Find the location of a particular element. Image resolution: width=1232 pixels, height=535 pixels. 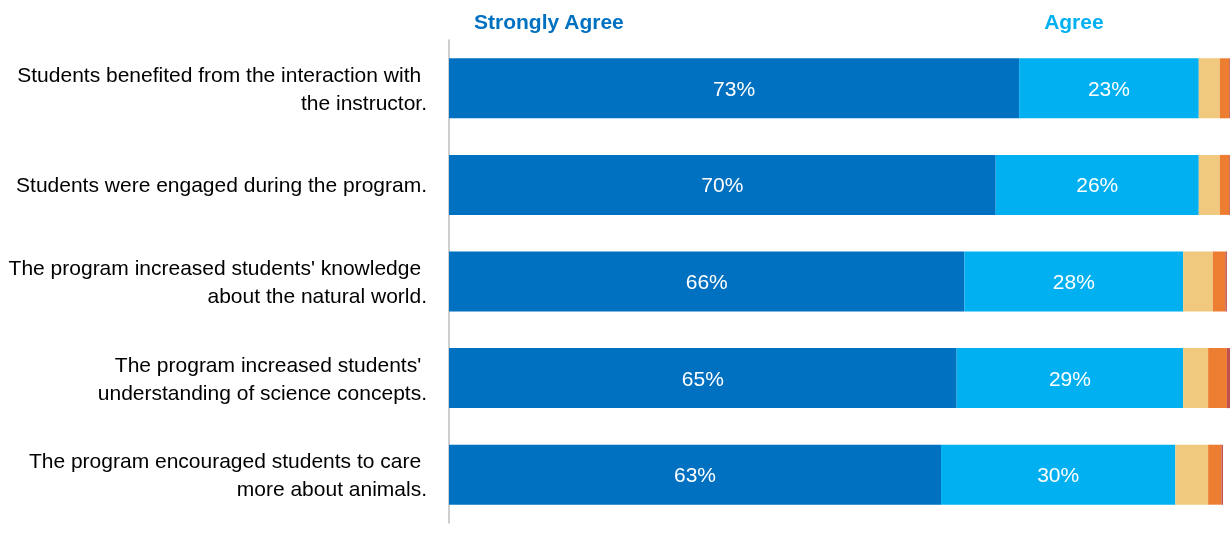

data-label: 30% is located at coordinates (1058, 475).